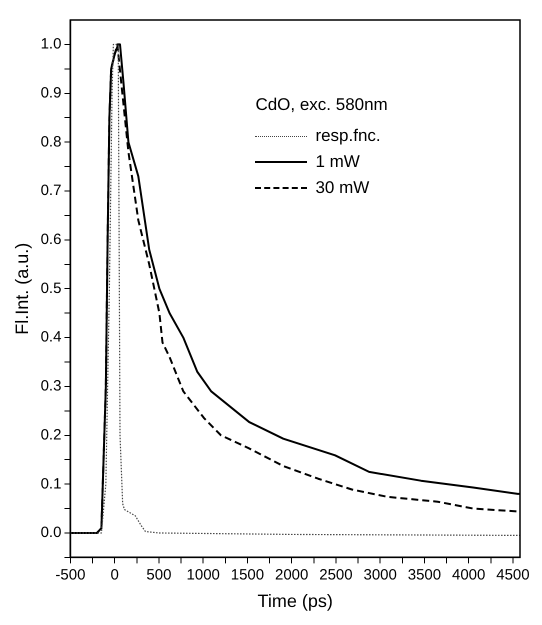  Describe the element at coordinates (51, 44) in the screenshot. I see `y-tick-label: 1.0` at that location.